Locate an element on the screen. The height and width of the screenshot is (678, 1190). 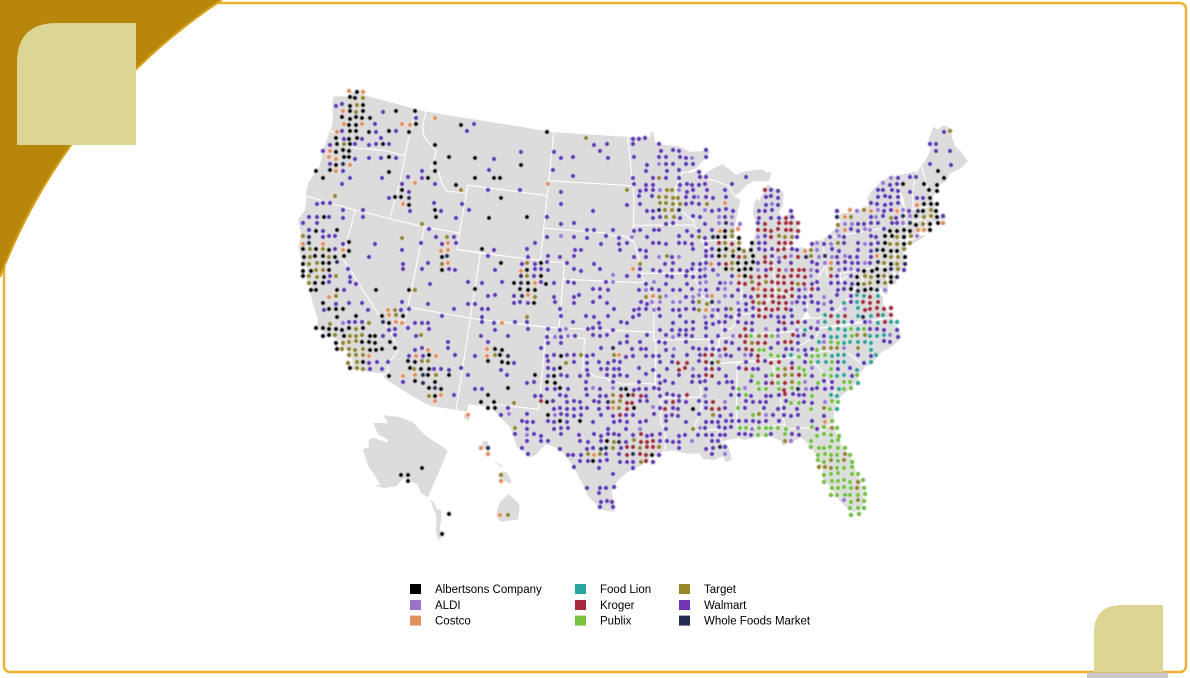
svg-text: Walmart is located at coordinates (725, 606).